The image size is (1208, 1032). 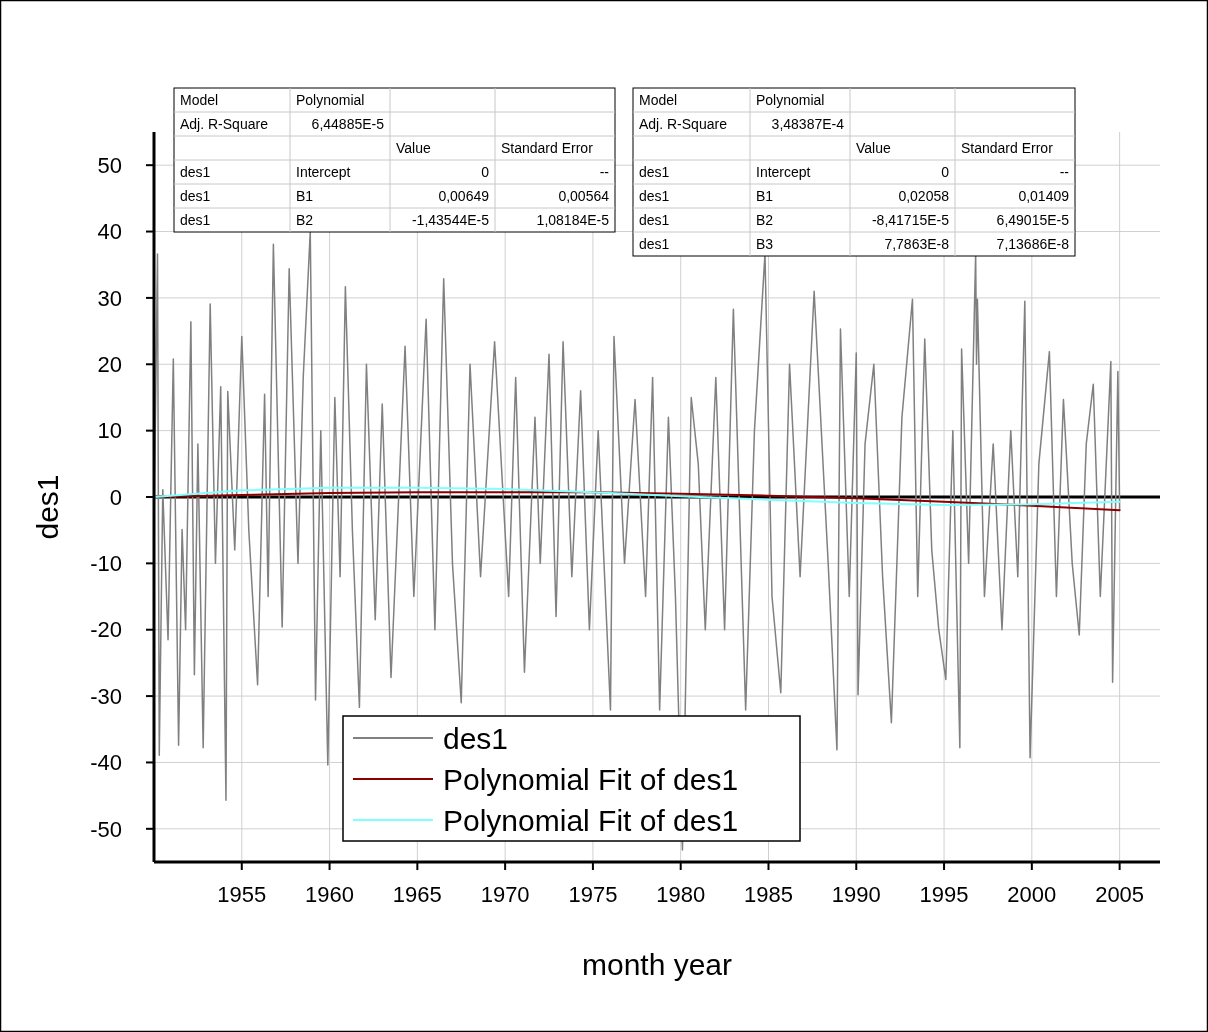 I want to click on y-tick-label: 20, so click(x=109, y=364).